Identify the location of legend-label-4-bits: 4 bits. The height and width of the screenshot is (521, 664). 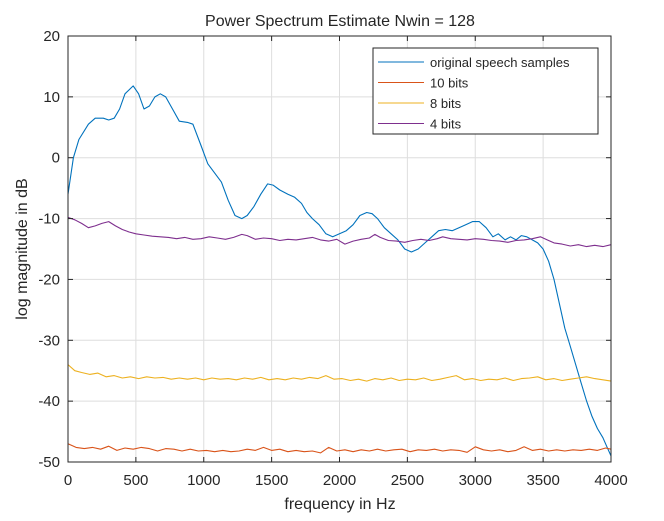
(446, 124).